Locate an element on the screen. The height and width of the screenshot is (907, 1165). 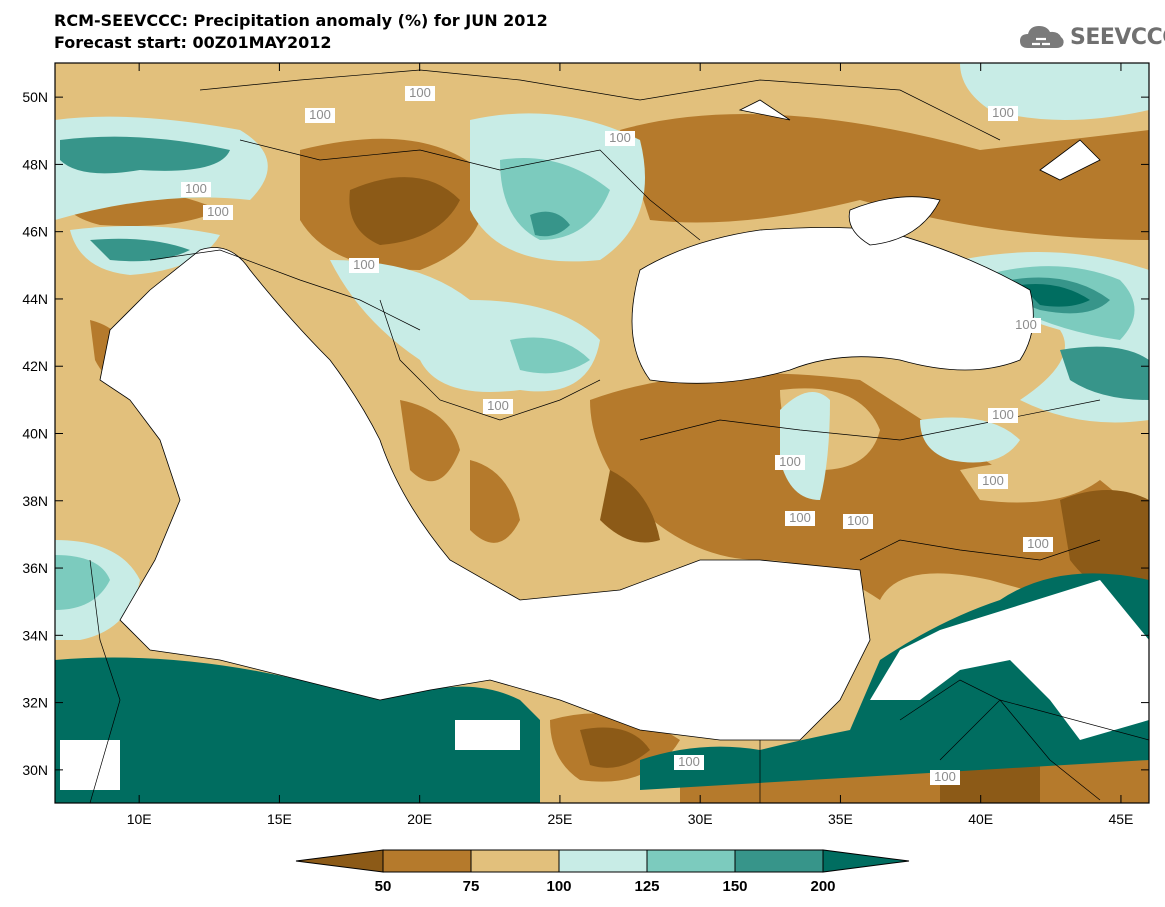
cloud-icon is located at coordinates (1042, 37).